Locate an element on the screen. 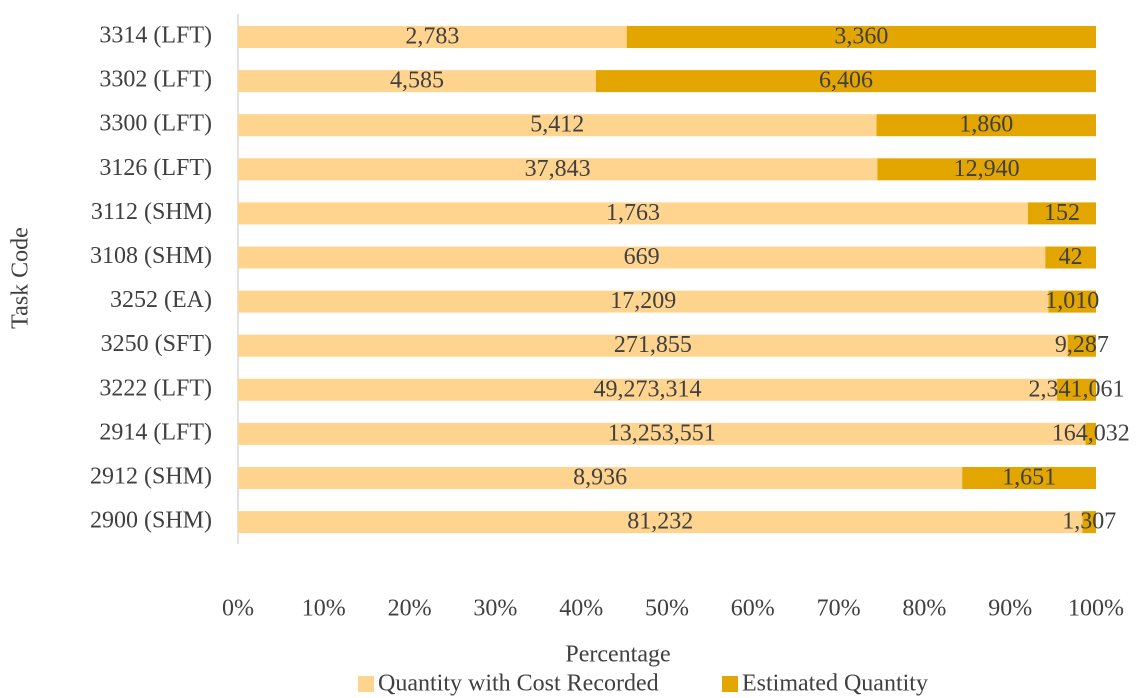 The height and width of the screenshot is (698, 1144). data-label: 6,406 is located at coordinates (846, 81).